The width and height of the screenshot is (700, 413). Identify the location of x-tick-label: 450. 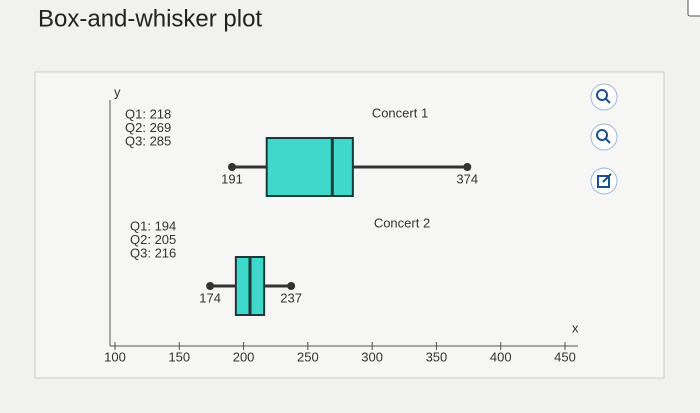
(565, 356).